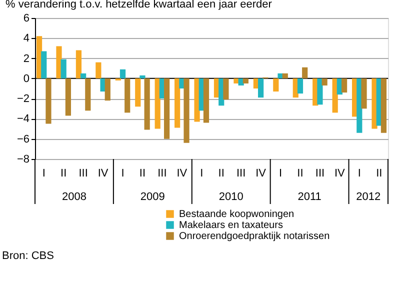 This screenshot has height=284, width=408. I want to click on text: 2009, so click(152, 197).